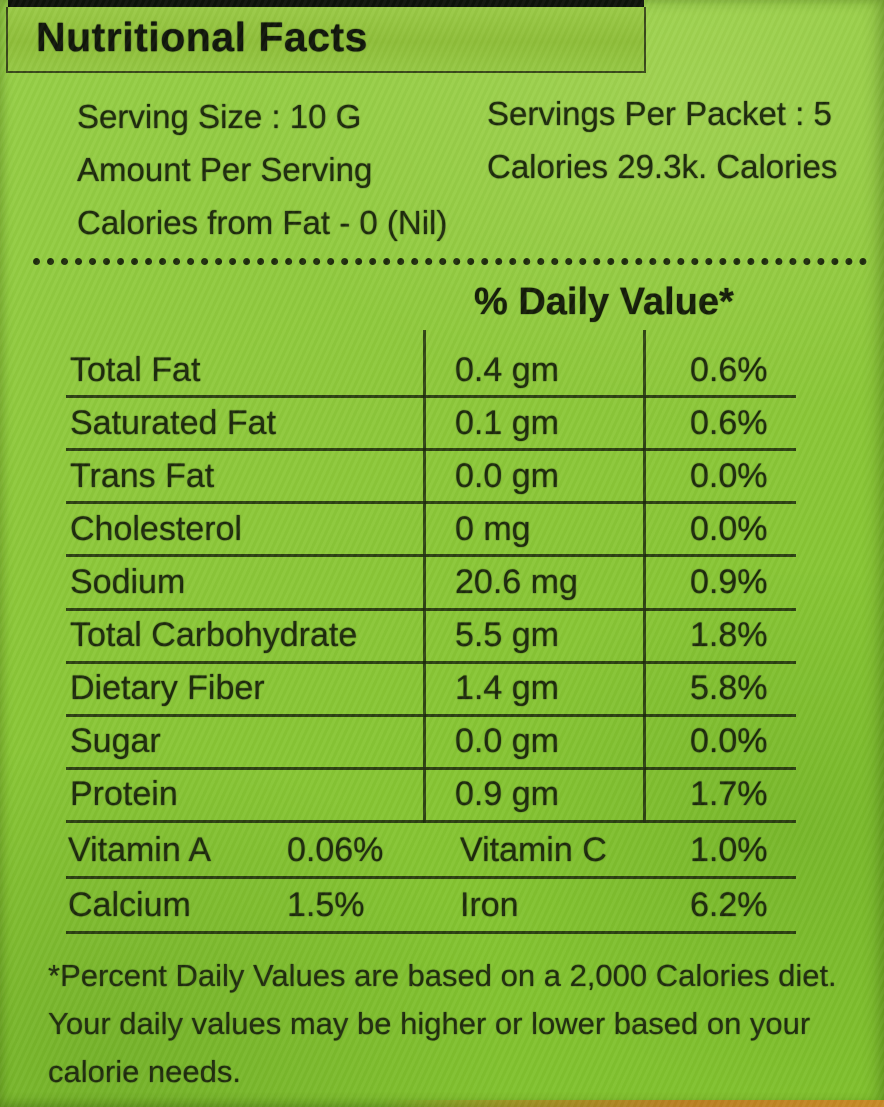 Image resolution: width=884 pixels, height=1107 pixels. Describe the element at coordinates (729, 904) in the screenshot. I see `micronutrient-value: 6.2%` at that location.